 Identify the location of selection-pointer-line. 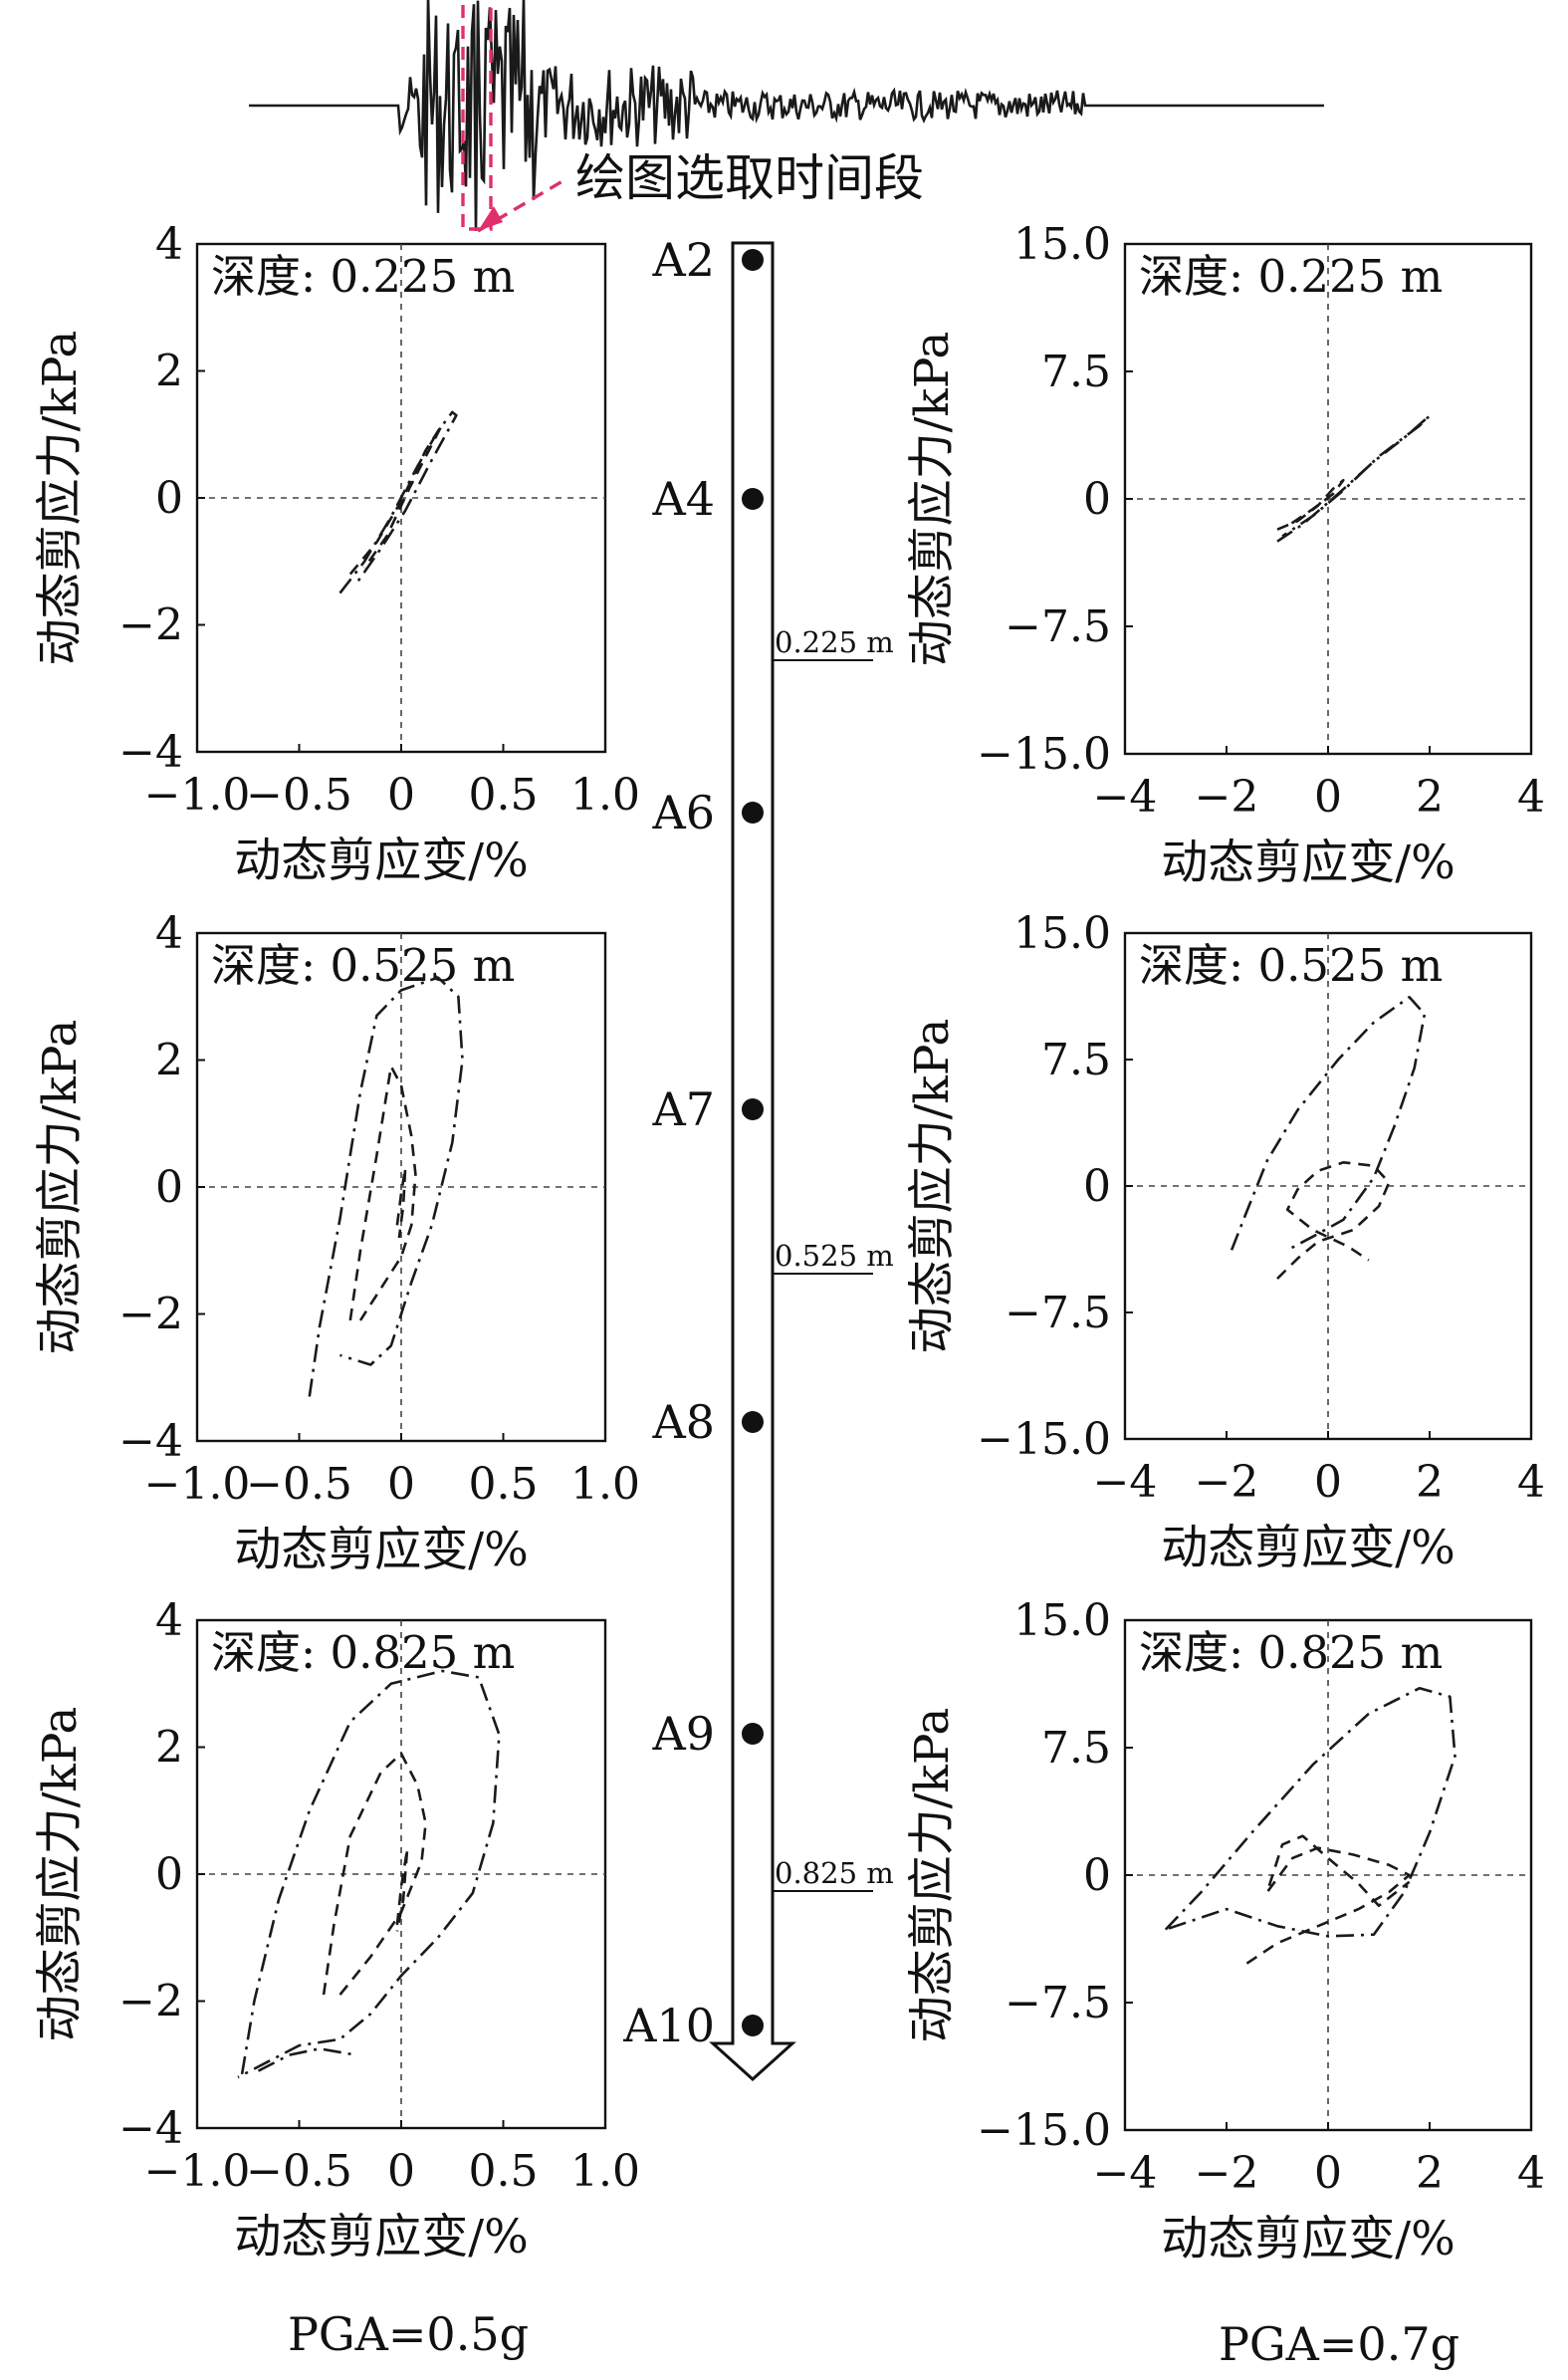
(520, 206).